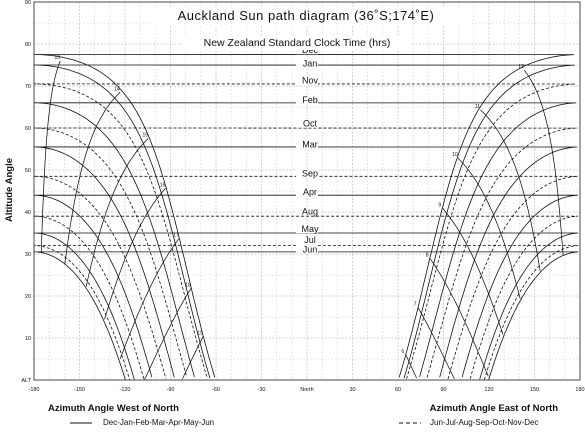 Image resolution: width=585 pixels, height=434 pixels. Describe the element at coordinates (455, 155) in the screenshot. I see `hour-label-10: 10` at that location.